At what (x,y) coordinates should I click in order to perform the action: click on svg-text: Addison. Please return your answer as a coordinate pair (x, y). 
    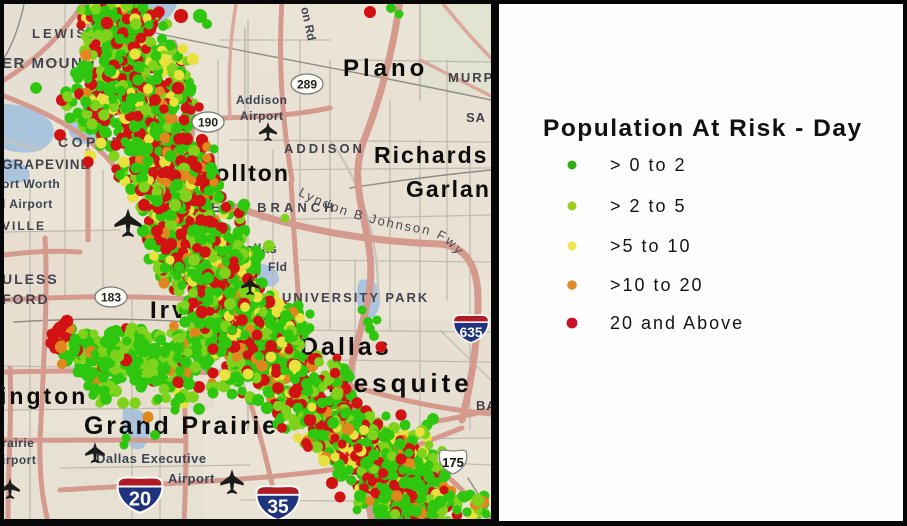
    Looking at the image, I should click on (262, 100).